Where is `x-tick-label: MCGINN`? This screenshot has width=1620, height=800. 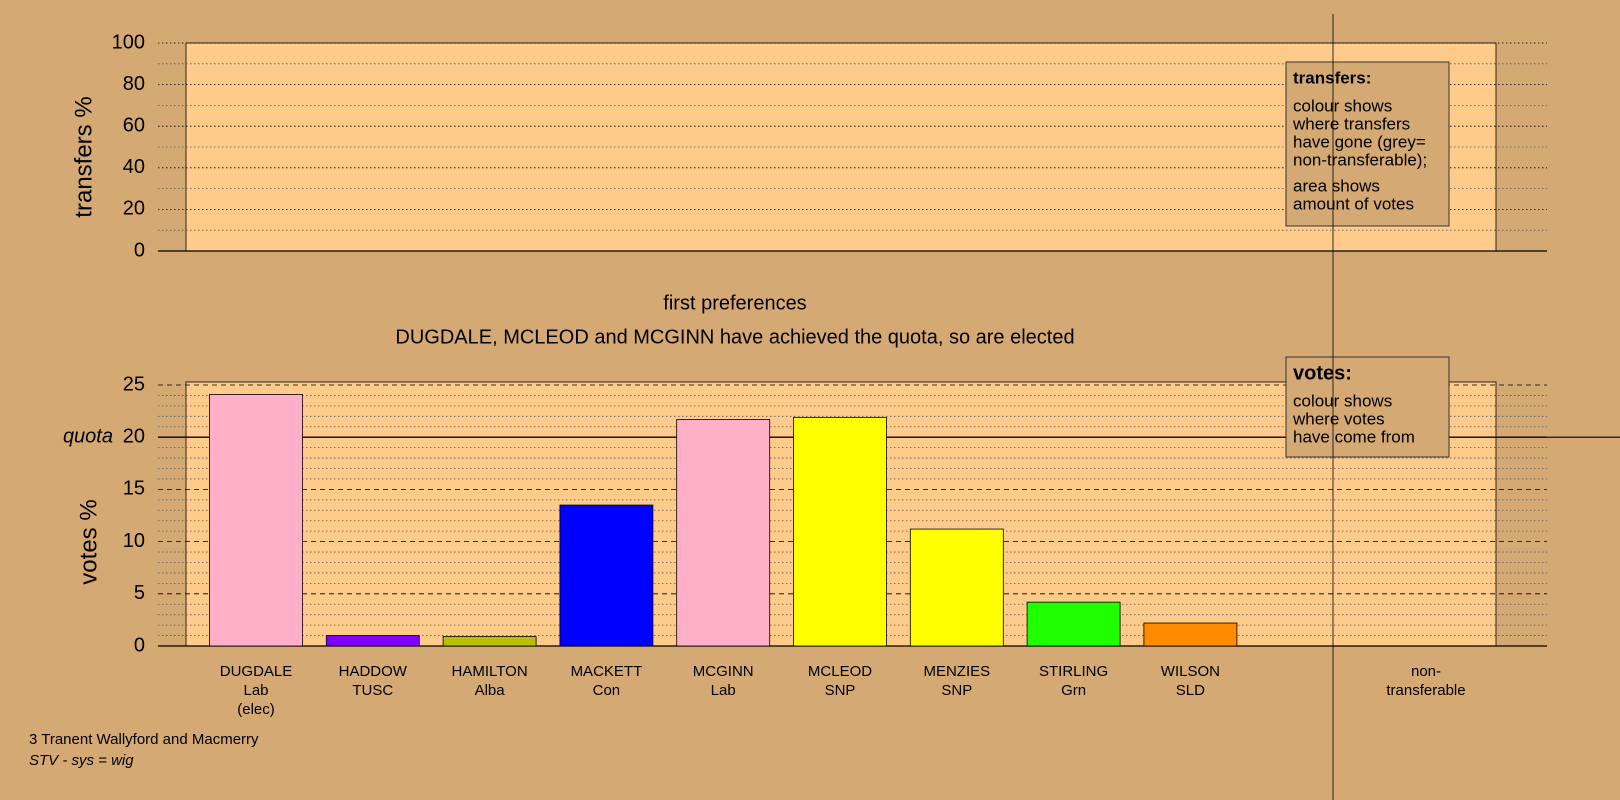
x-tick-label: MCGINN is located at coordinates (723, 671).